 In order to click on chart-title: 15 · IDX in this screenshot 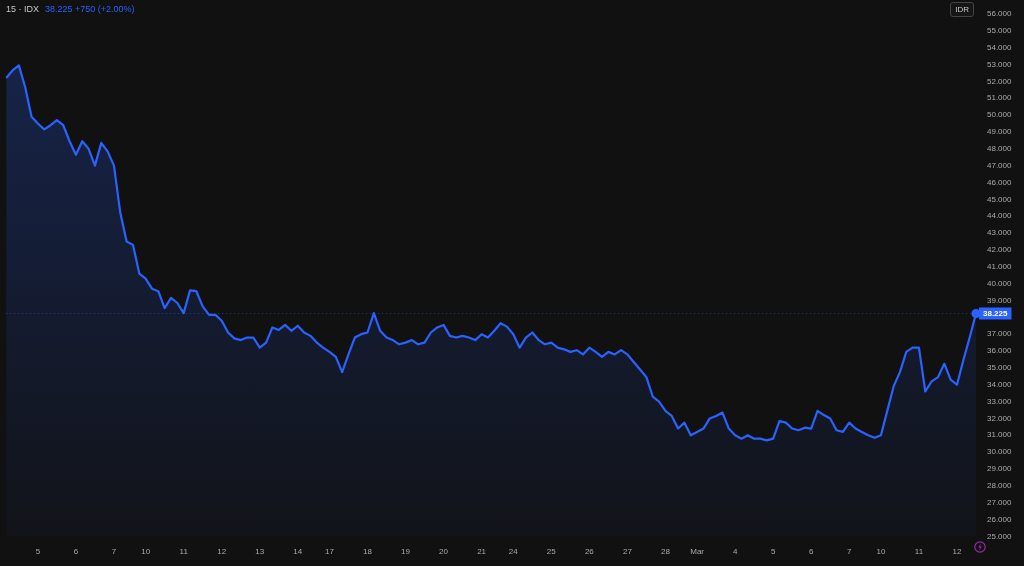, I will do `click(23, 9)`.